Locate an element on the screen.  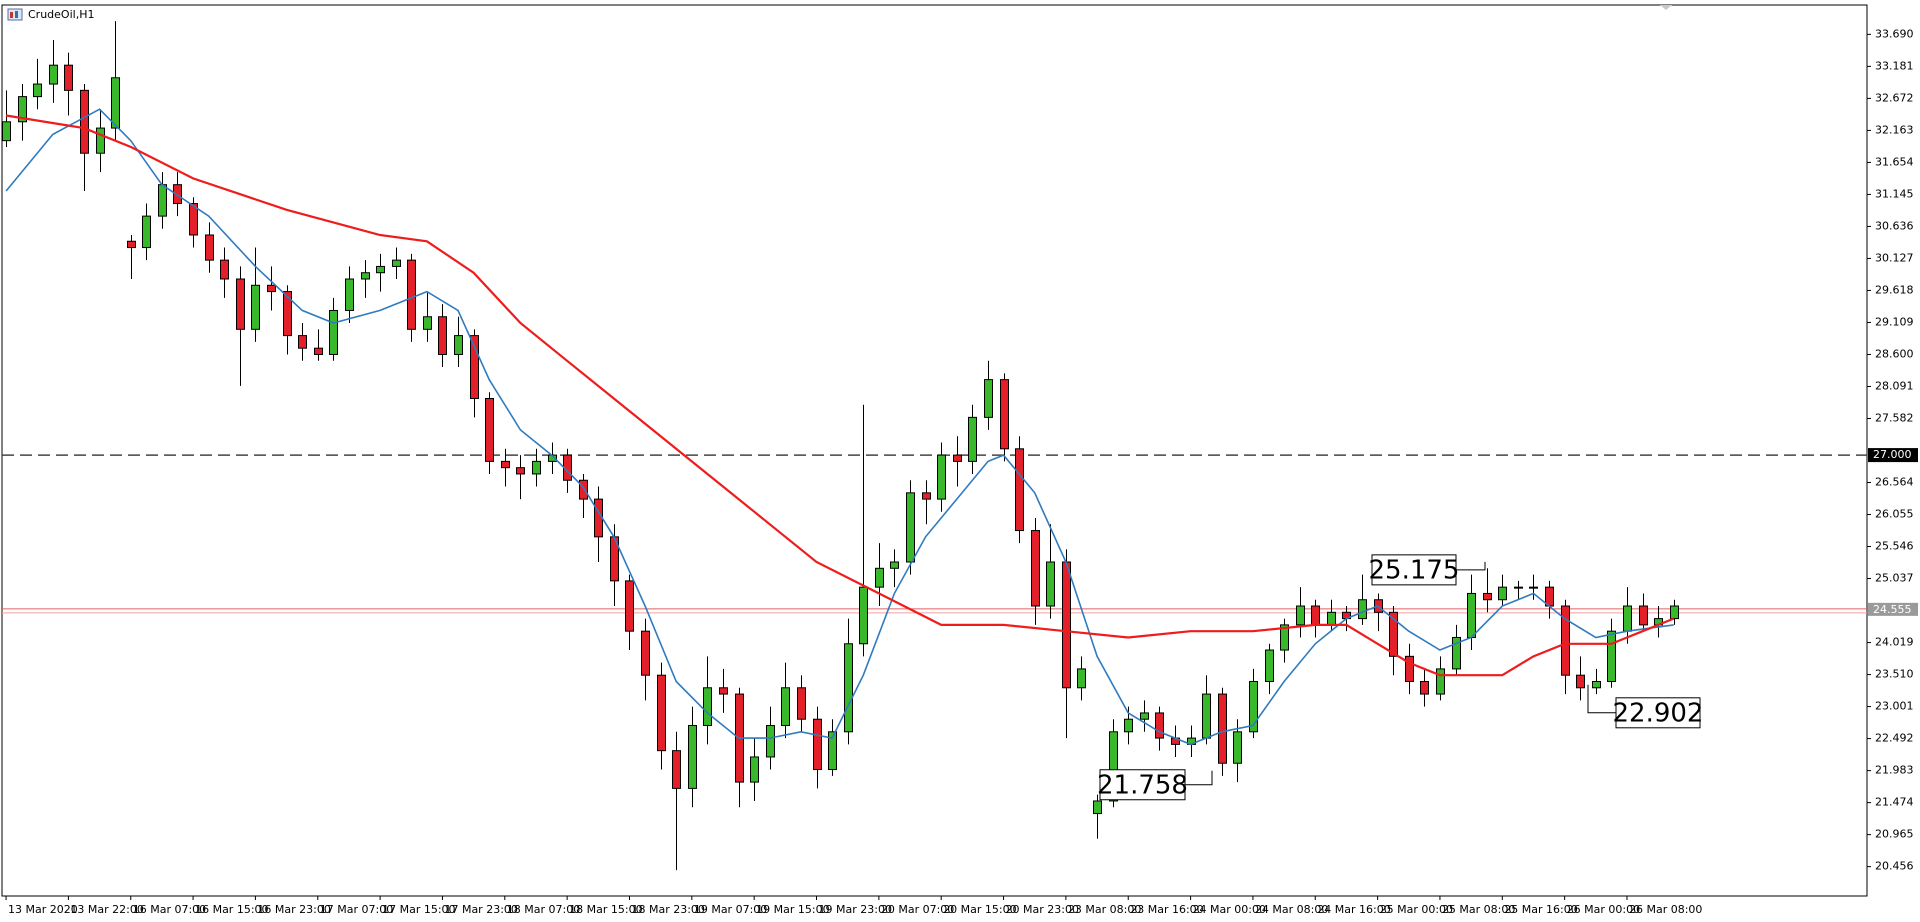
annotation: 22.902 is located at coordinates (1645, 706).